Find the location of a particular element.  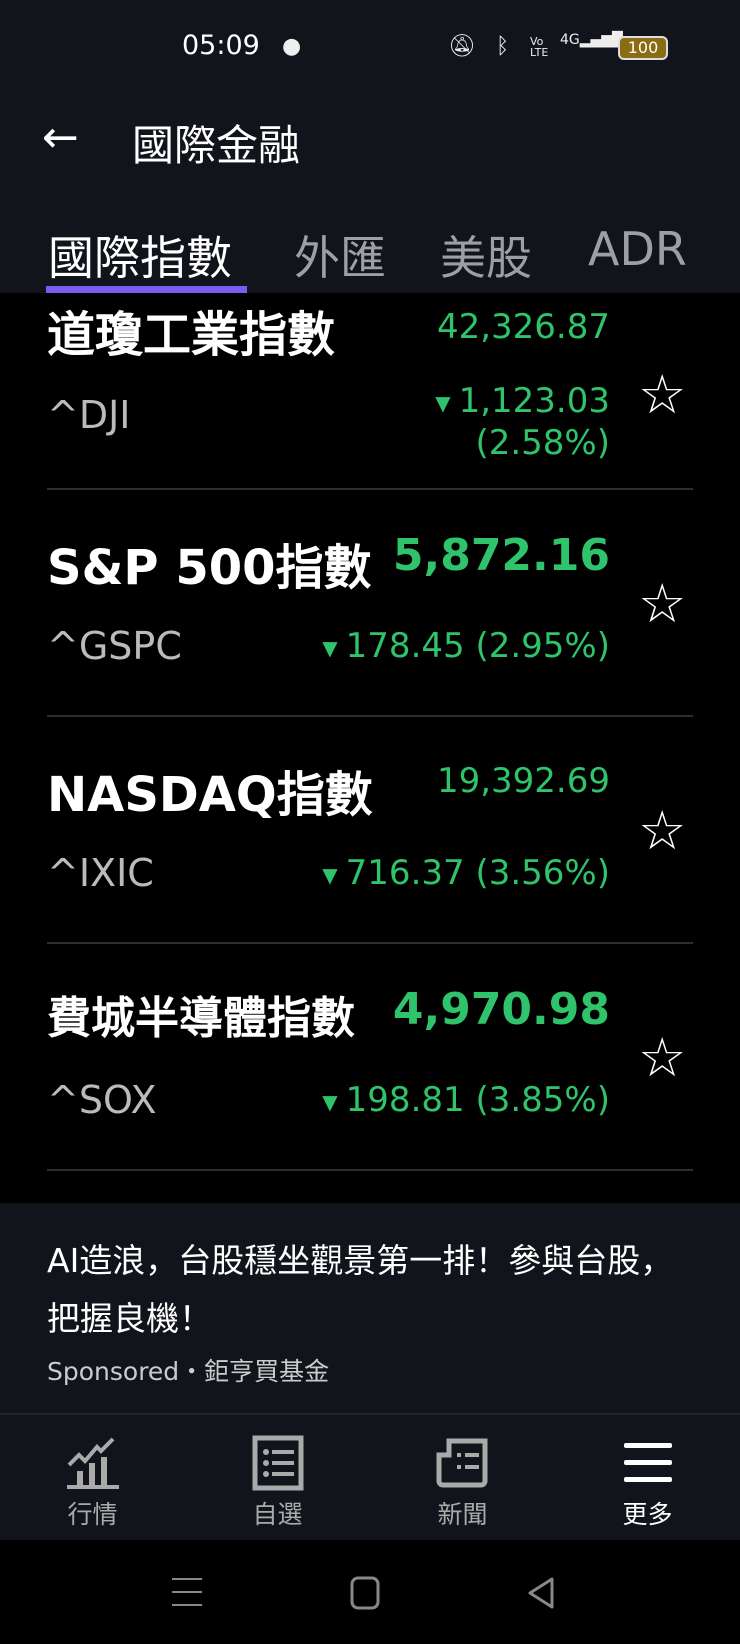

index-price: 42,326.87 is located at coordinates (523, 327).